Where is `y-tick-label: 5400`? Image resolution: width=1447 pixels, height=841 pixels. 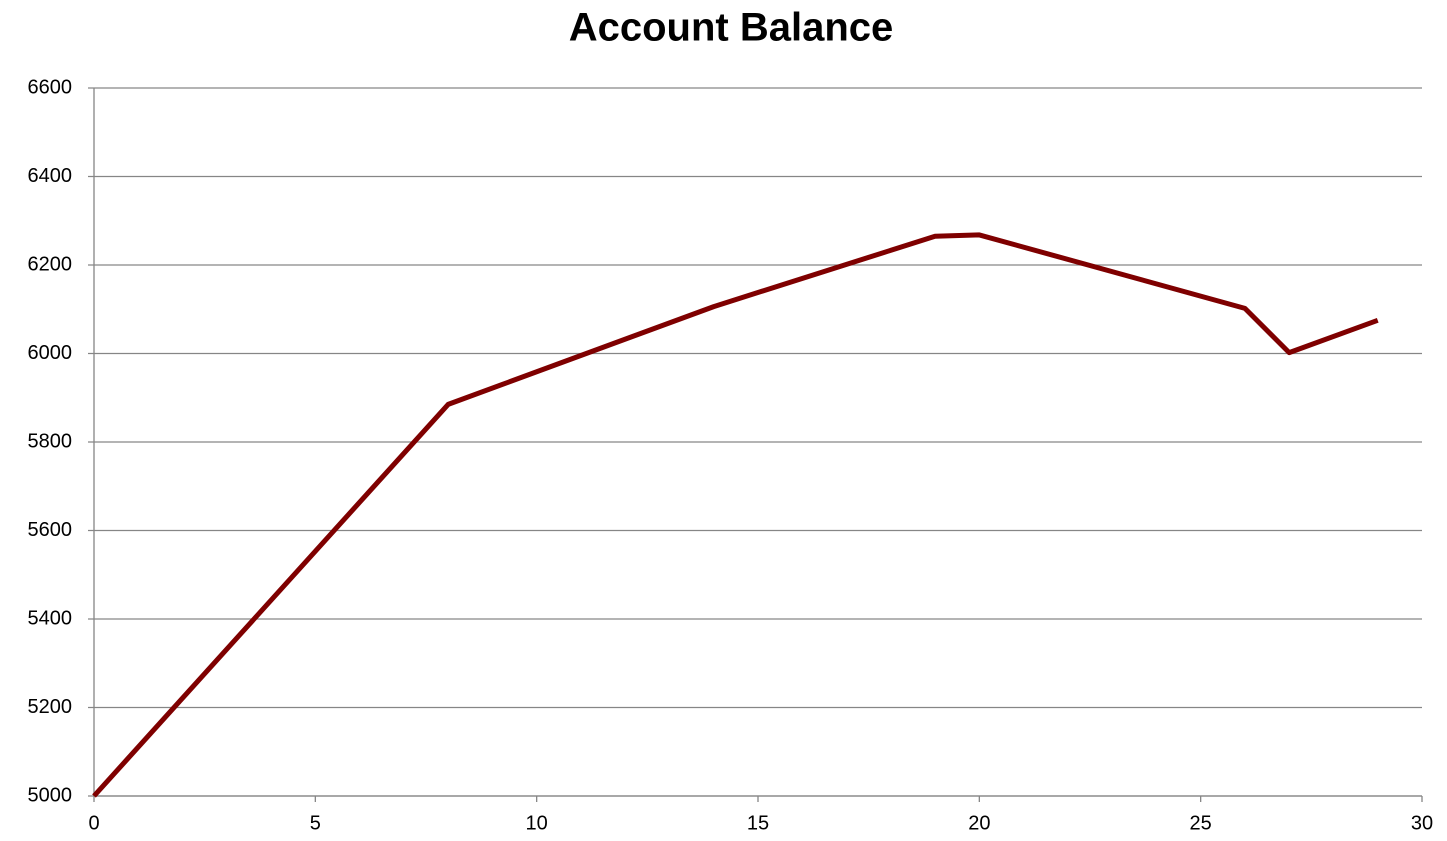
y-tick-label: 5400 is located at coordinates (50, 618).